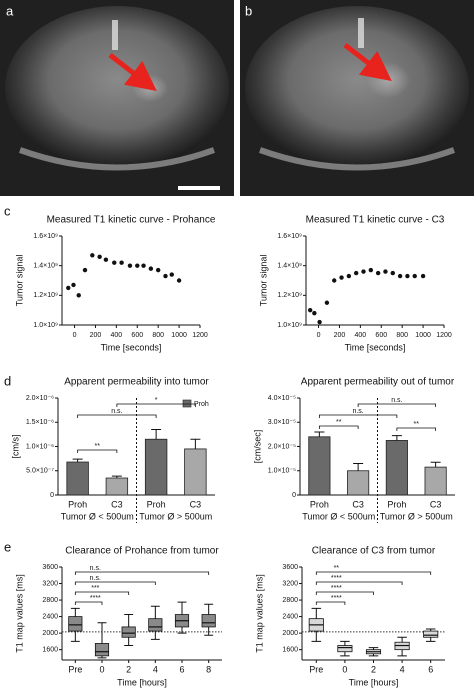 This screenshot has width=474, height=688. What do you see at coordinates (95, 588) in the screenshot?
I see `significance-label: ***` at bounding box center [95, 588].